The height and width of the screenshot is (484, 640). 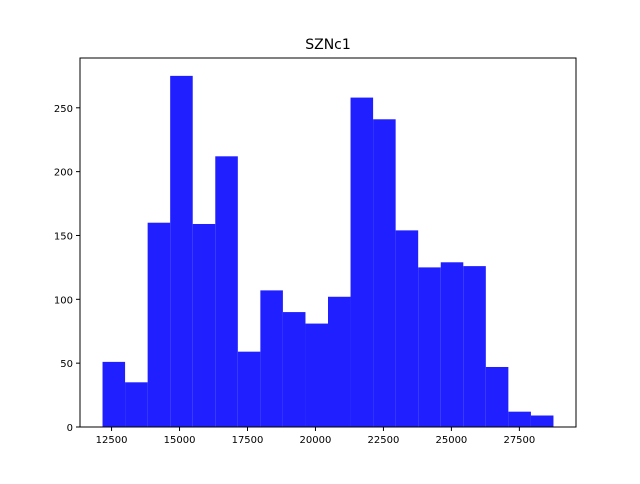 I want to click on y-tick-label: 200, so click(x=63, y=173).